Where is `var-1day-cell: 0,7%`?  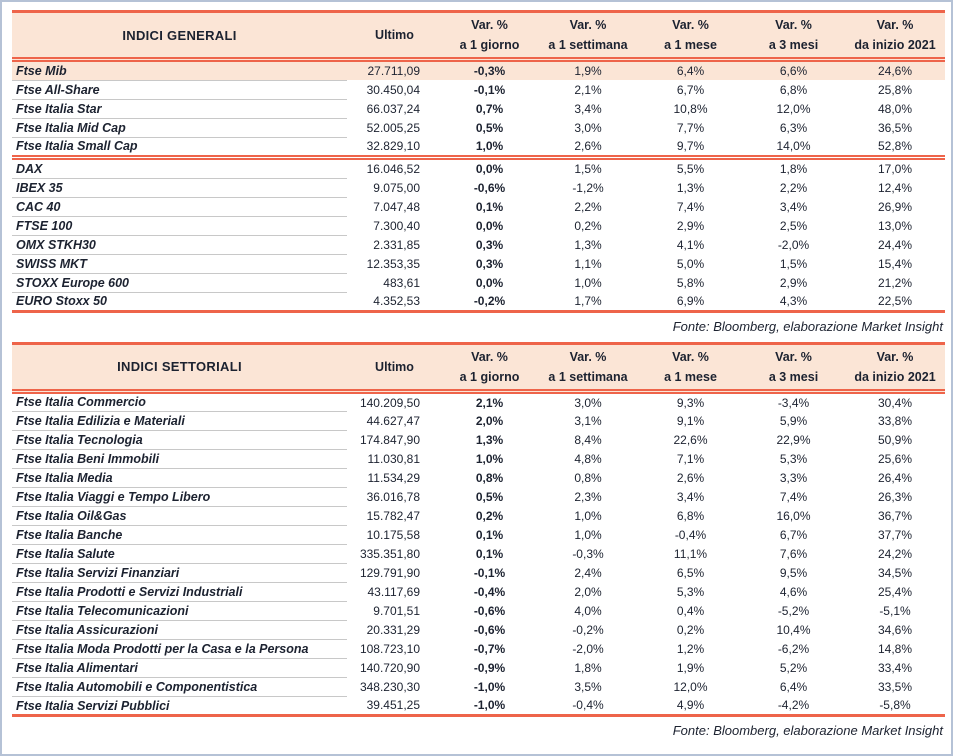
var-1day-cell: 0,7% is located at coordinates (489, 108).